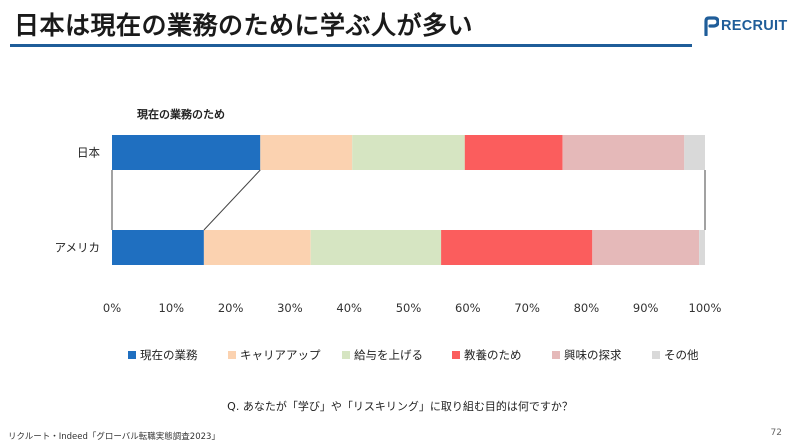 This screenshot has width=800, height=443. Describe the element at coordinates (181, 114) in the screenshot. I see `chart-annotation: 現在の業務のため` at that location.